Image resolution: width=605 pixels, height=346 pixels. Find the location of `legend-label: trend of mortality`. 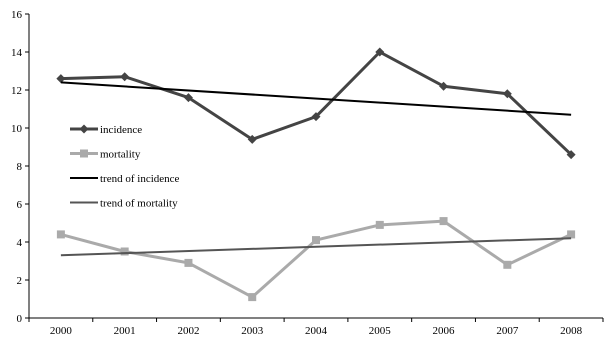

legend-label: trend of mortality is located at coordinates (139, 204).